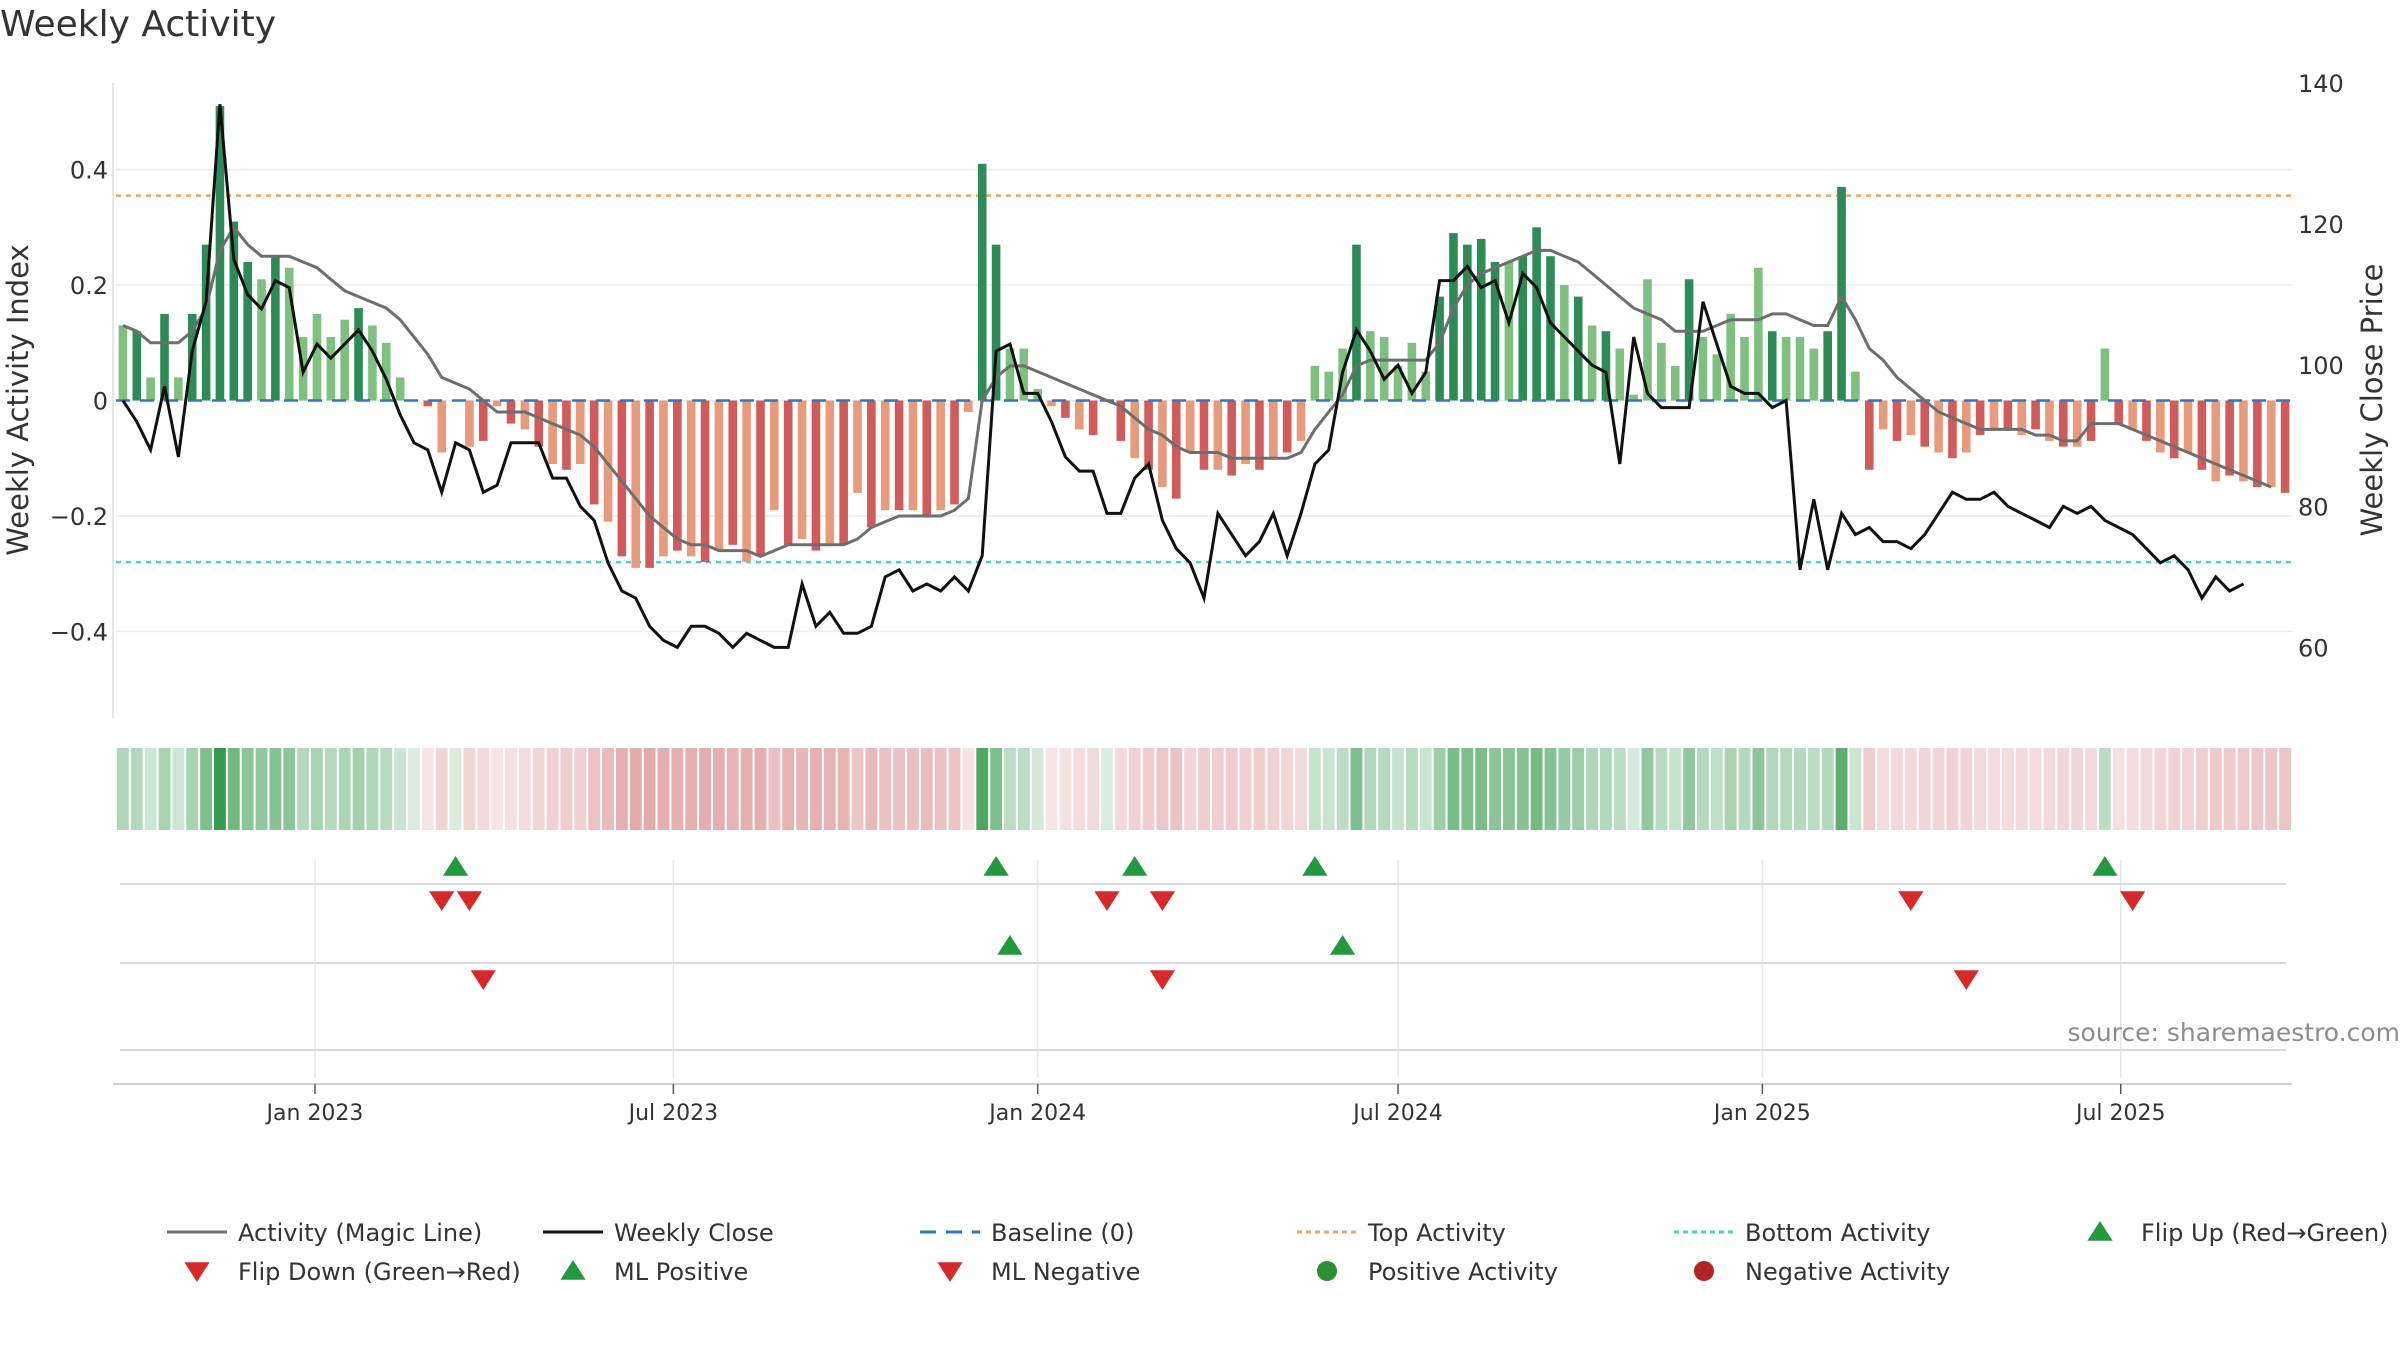  Describe the element at coordinates (314, 1113) in the screenshot. I see `x-tick-label: Jan 2023` at that location.